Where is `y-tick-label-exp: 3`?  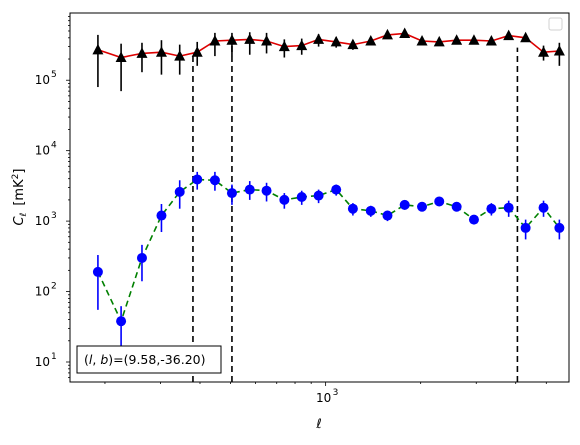 y-tick-label-exp: 3 is located at coordinates (54, 216).